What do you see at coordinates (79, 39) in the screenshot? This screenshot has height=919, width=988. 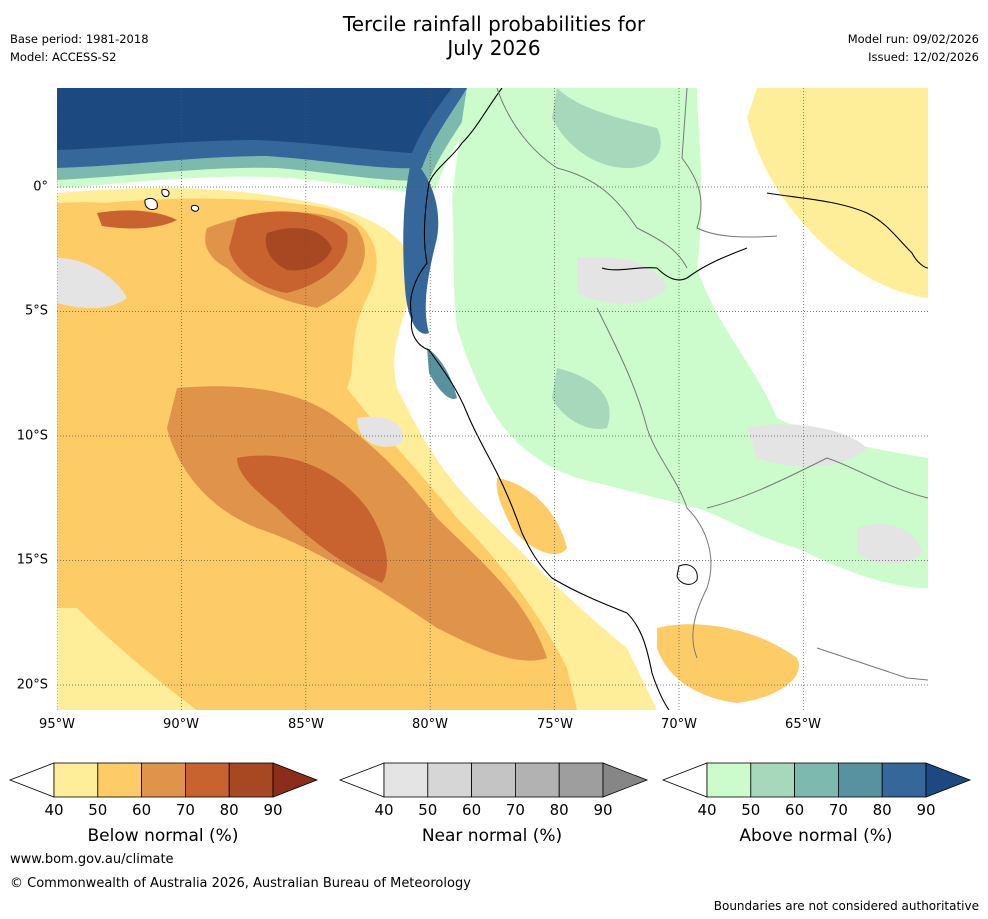 I see `base-period: Base period: 1981-2018` at bounding box center [79, 39].